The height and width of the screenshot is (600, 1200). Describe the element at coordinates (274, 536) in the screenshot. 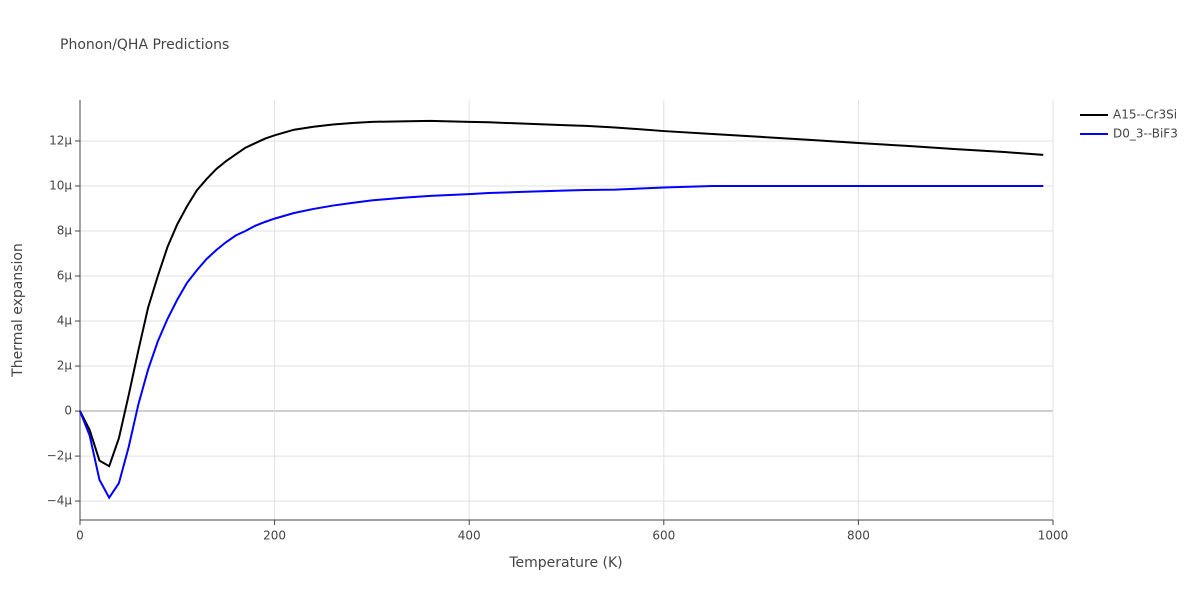

I see `x-tick-label: 200` at that location.